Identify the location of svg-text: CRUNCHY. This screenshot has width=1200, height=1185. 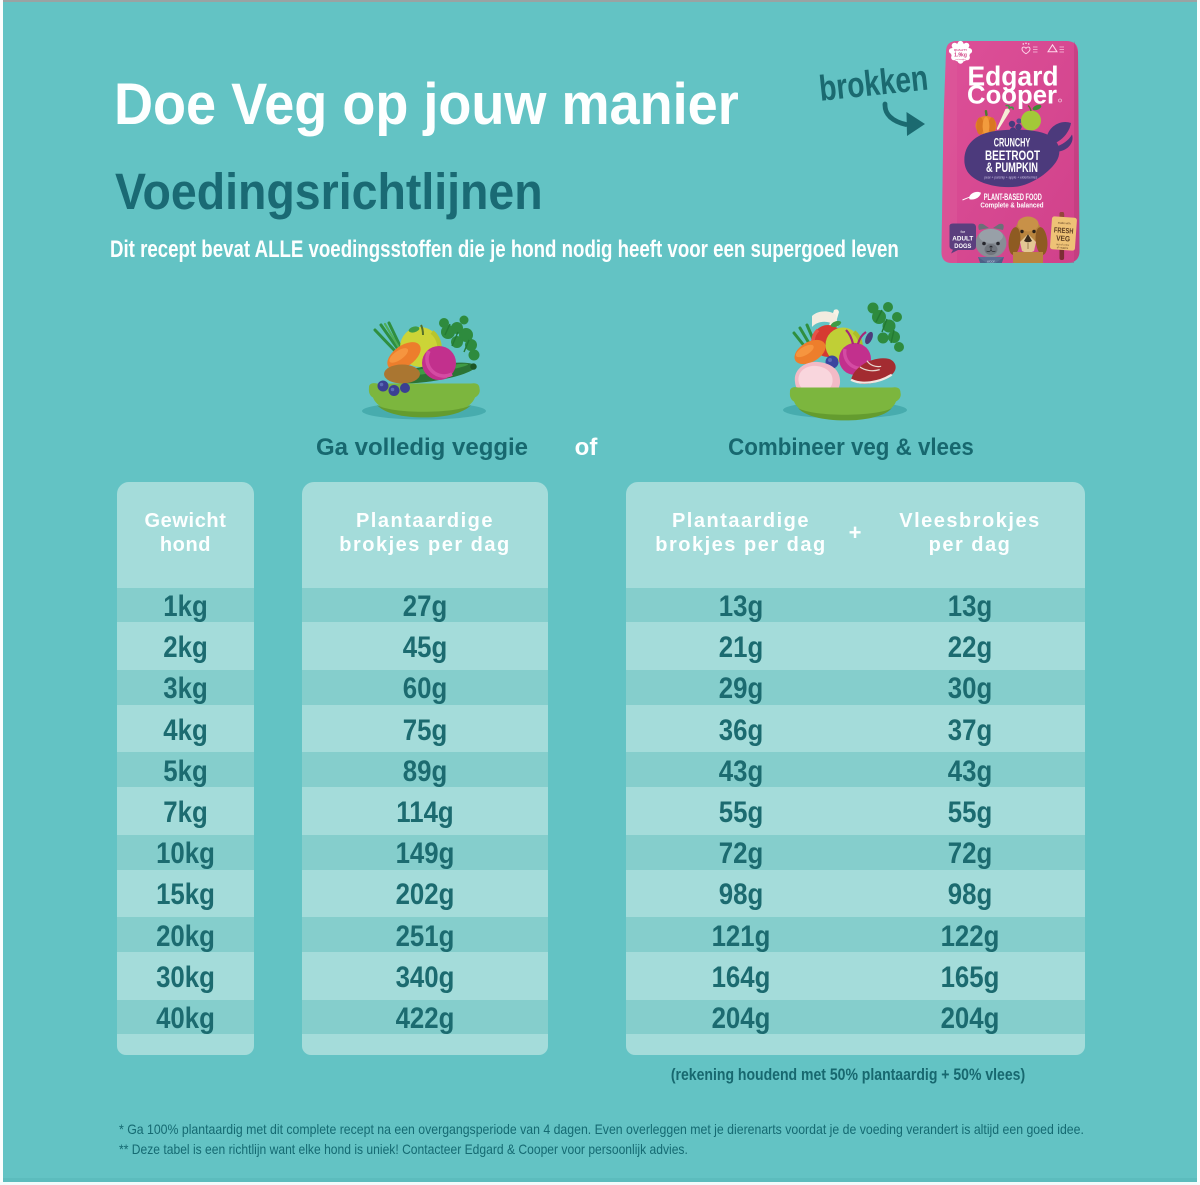
(1012, 144).